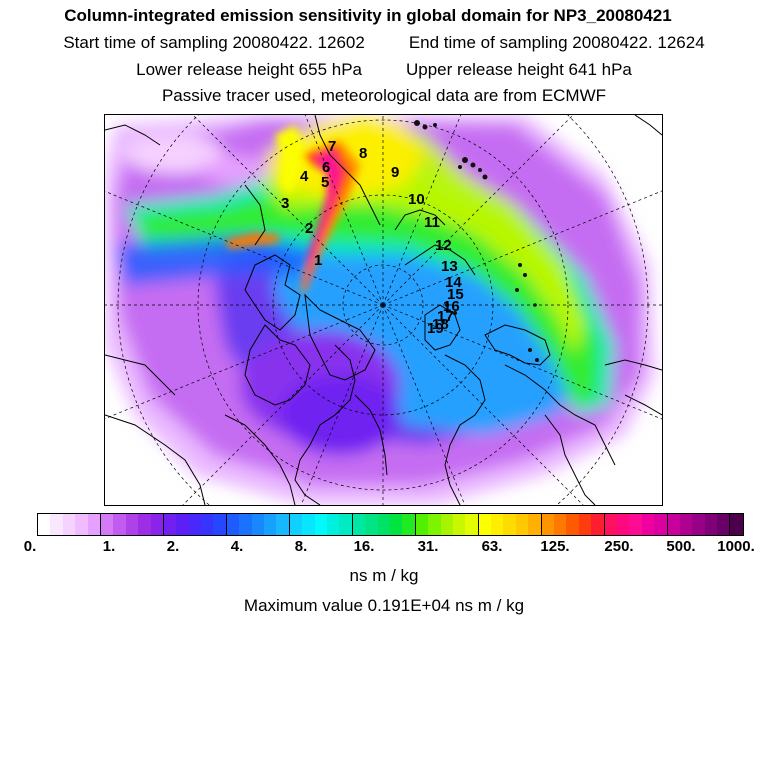 This screenshot has width=768, height=768. Describe the element at coordinates (384, 605) in the screenshot. I see `maximum-value-label: Maximum value 0.191E+04 ns m / kg` at that location.